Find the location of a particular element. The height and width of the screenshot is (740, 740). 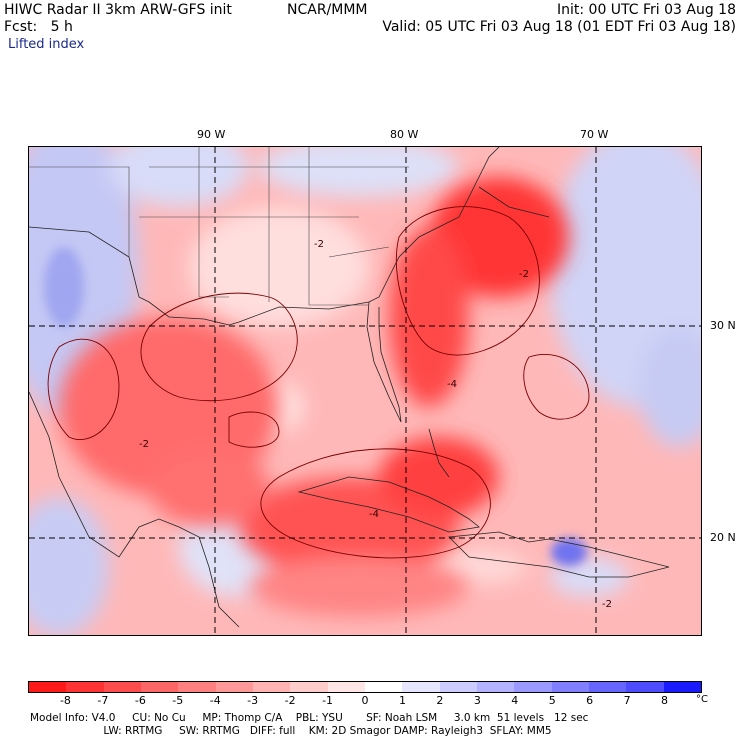

state-borders is located at coordinates (219, 226).